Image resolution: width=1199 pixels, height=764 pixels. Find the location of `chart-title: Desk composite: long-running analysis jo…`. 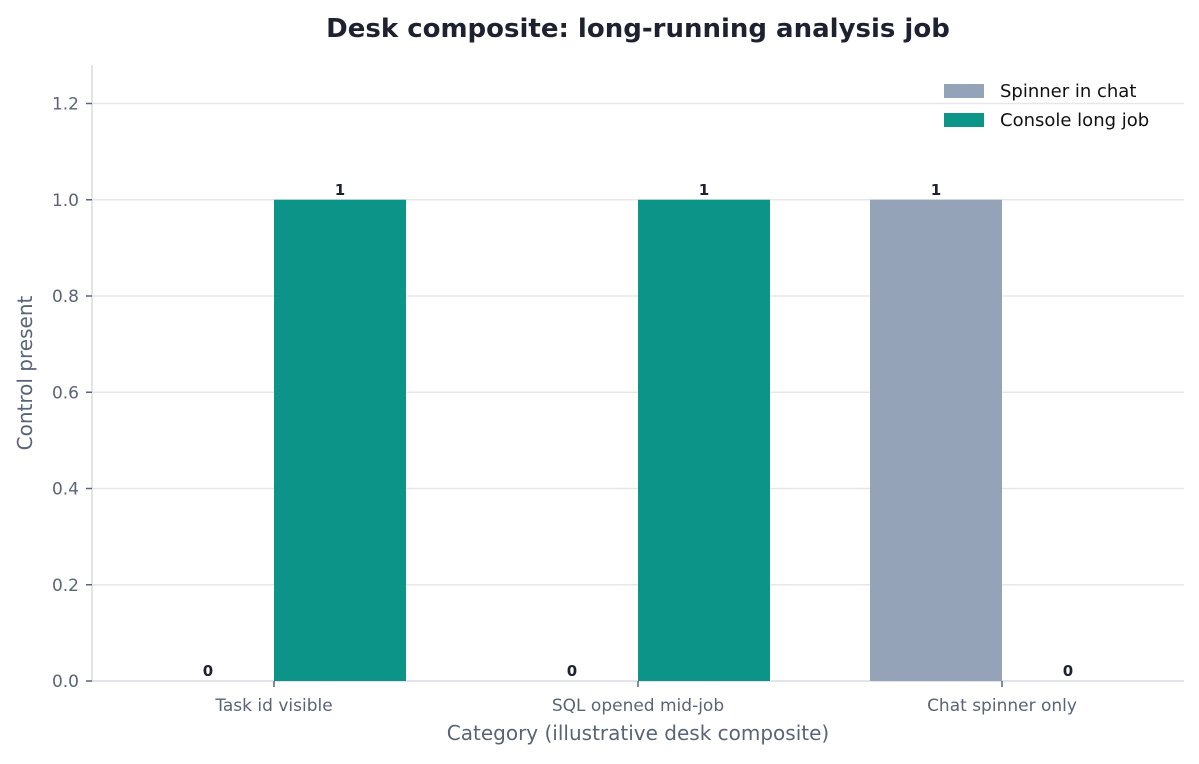

chart-title: Desk composite: long-running analysis jo… is located at coordinates (638, 29).